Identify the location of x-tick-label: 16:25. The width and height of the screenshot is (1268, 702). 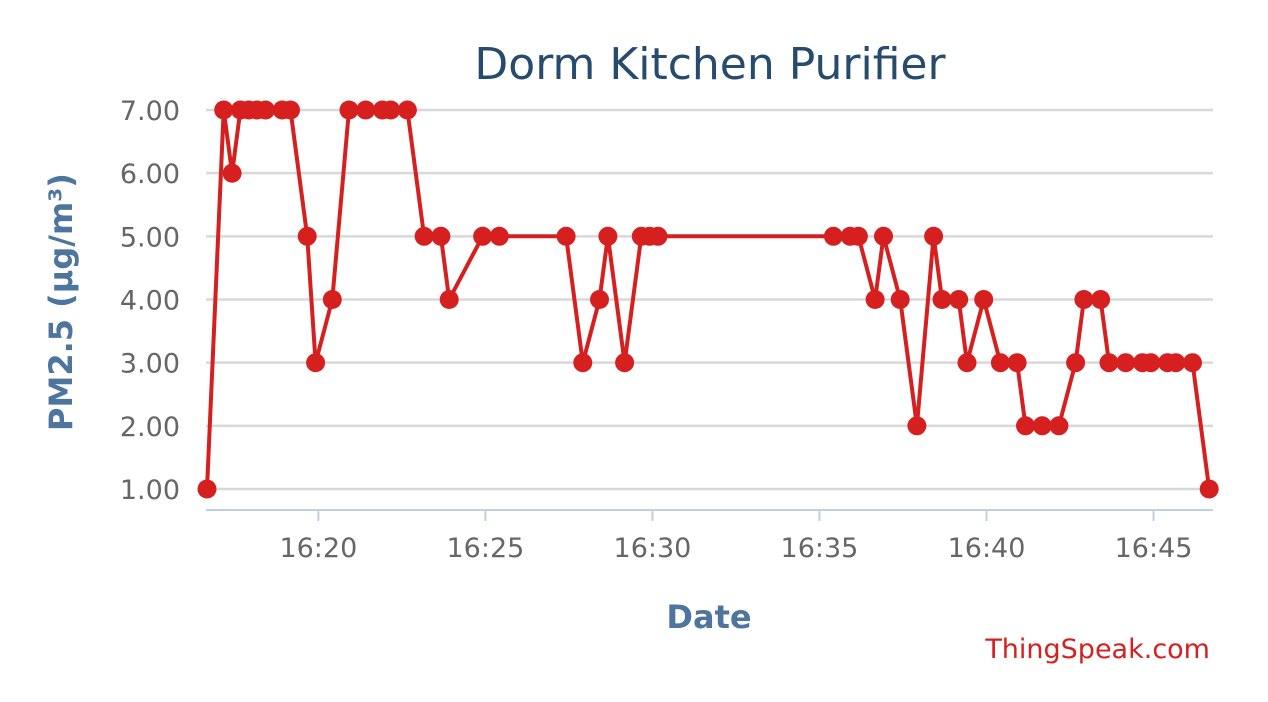
(485, 548).